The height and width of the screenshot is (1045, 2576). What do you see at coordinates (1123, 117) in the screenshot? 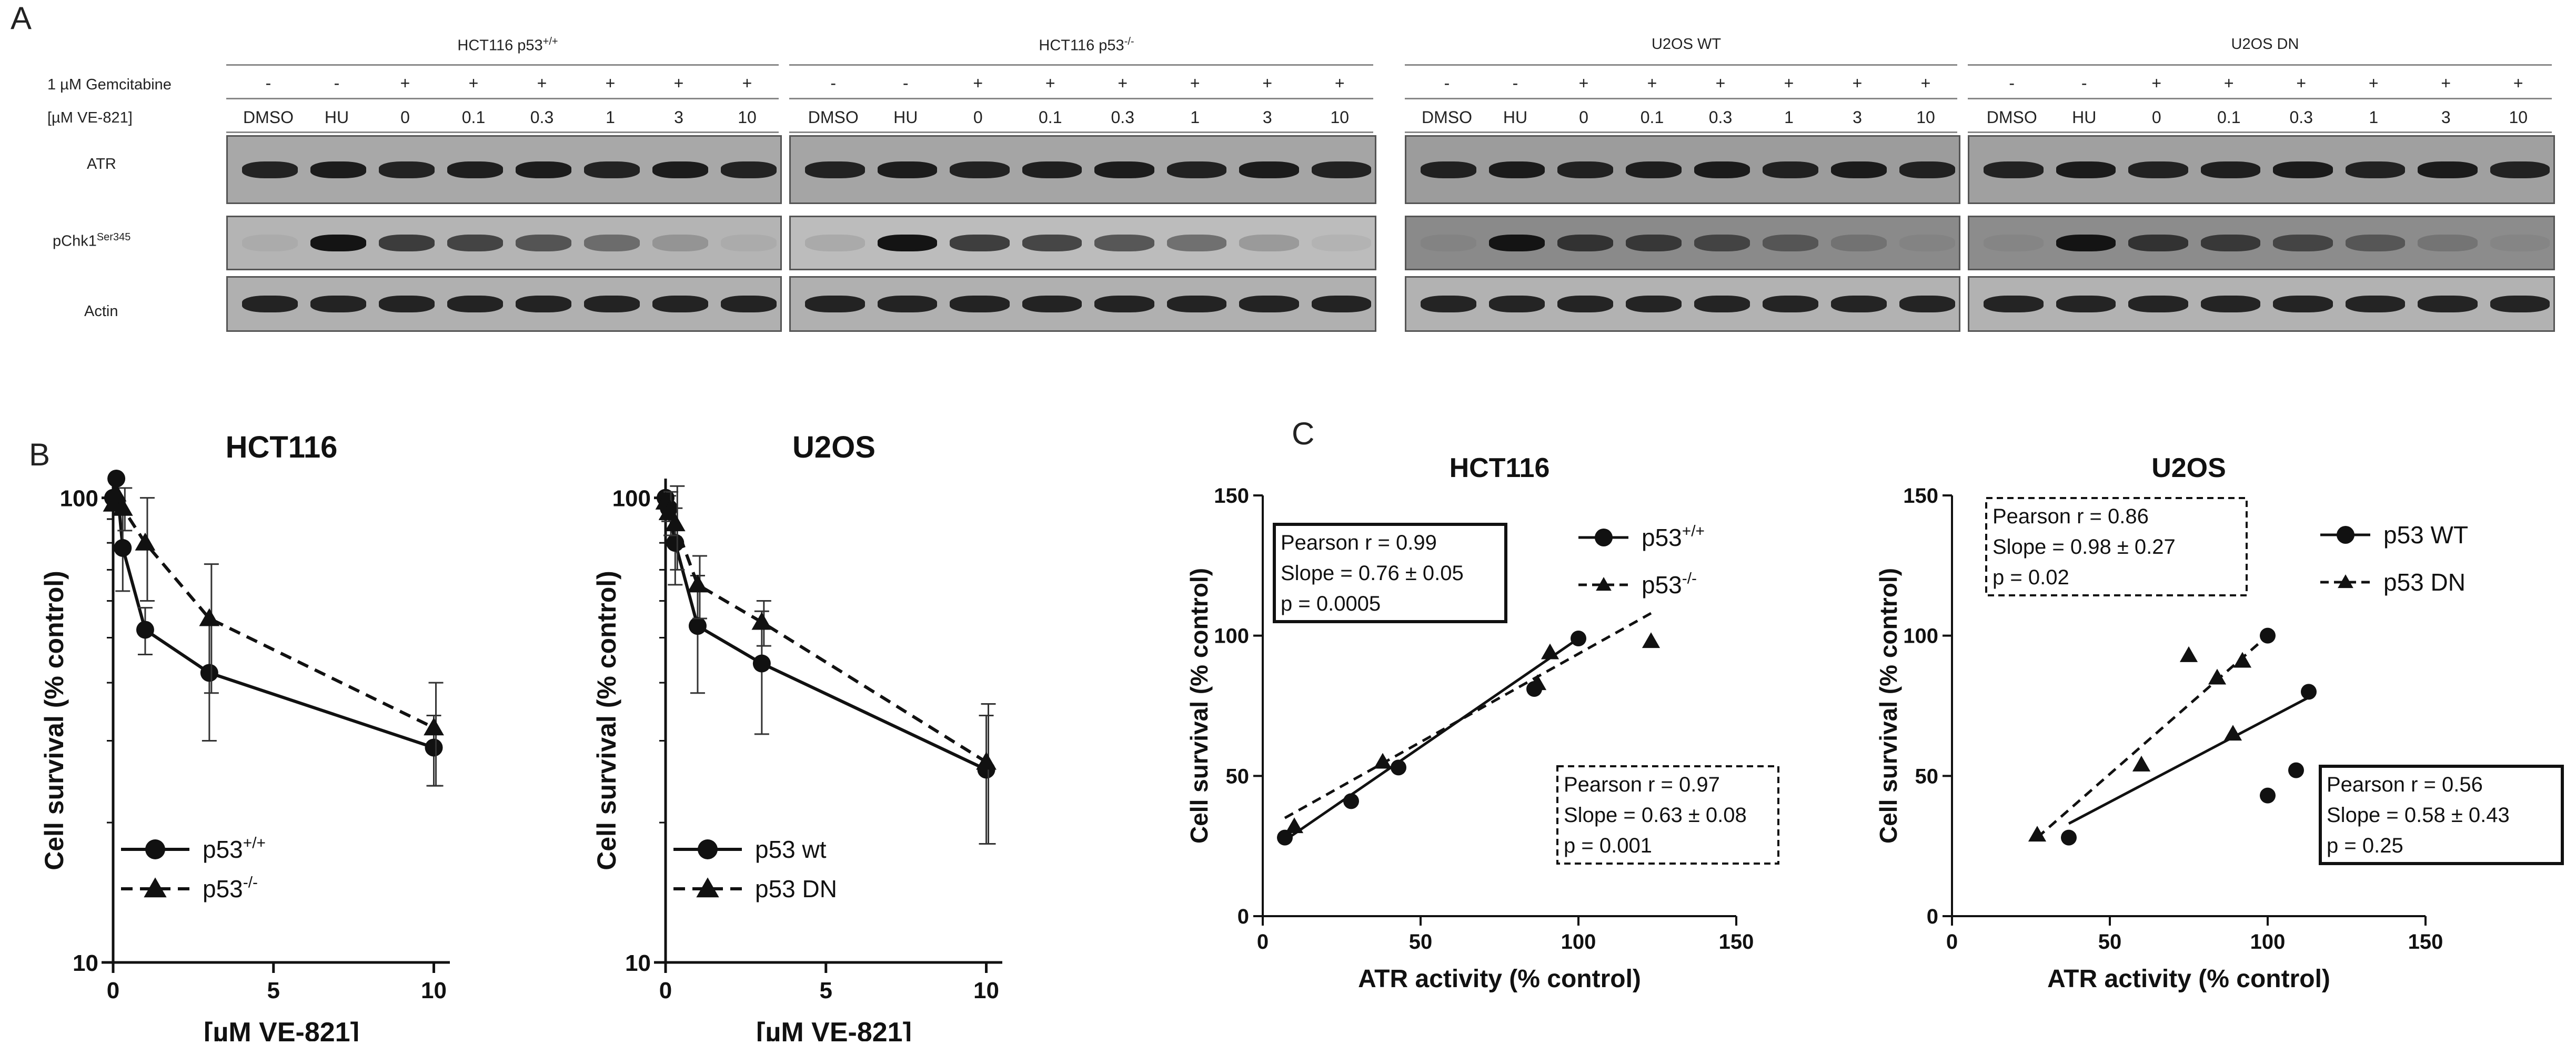
I see `lane-label: 0.3` at bounding box center [1123, 117].